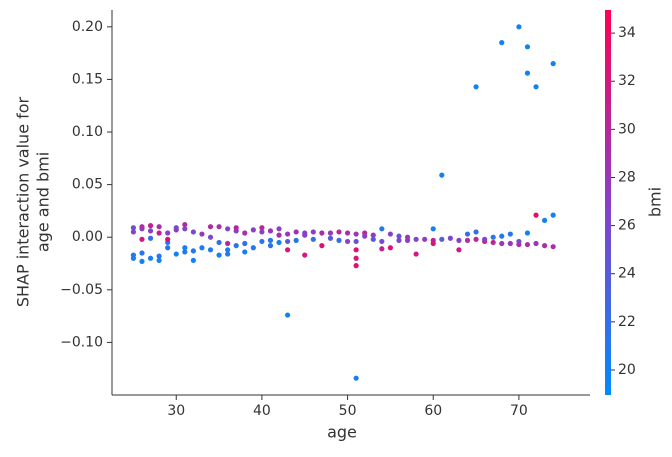  I want to click on y-tick-label: 0.00, so click(87, 237).